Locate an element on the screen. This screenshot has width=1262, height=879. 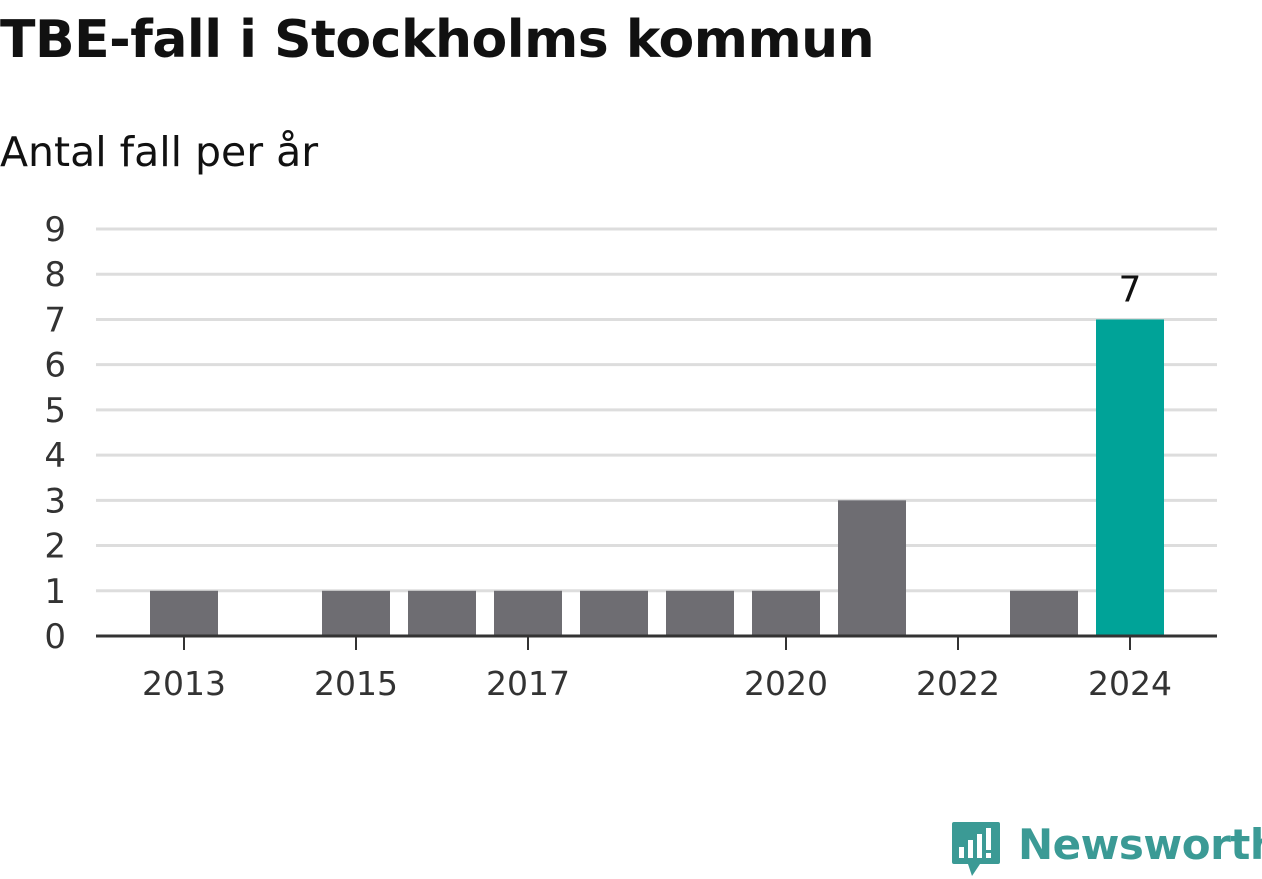
x-tick-label-2015: 2015 is located at coordinates (356, 683).